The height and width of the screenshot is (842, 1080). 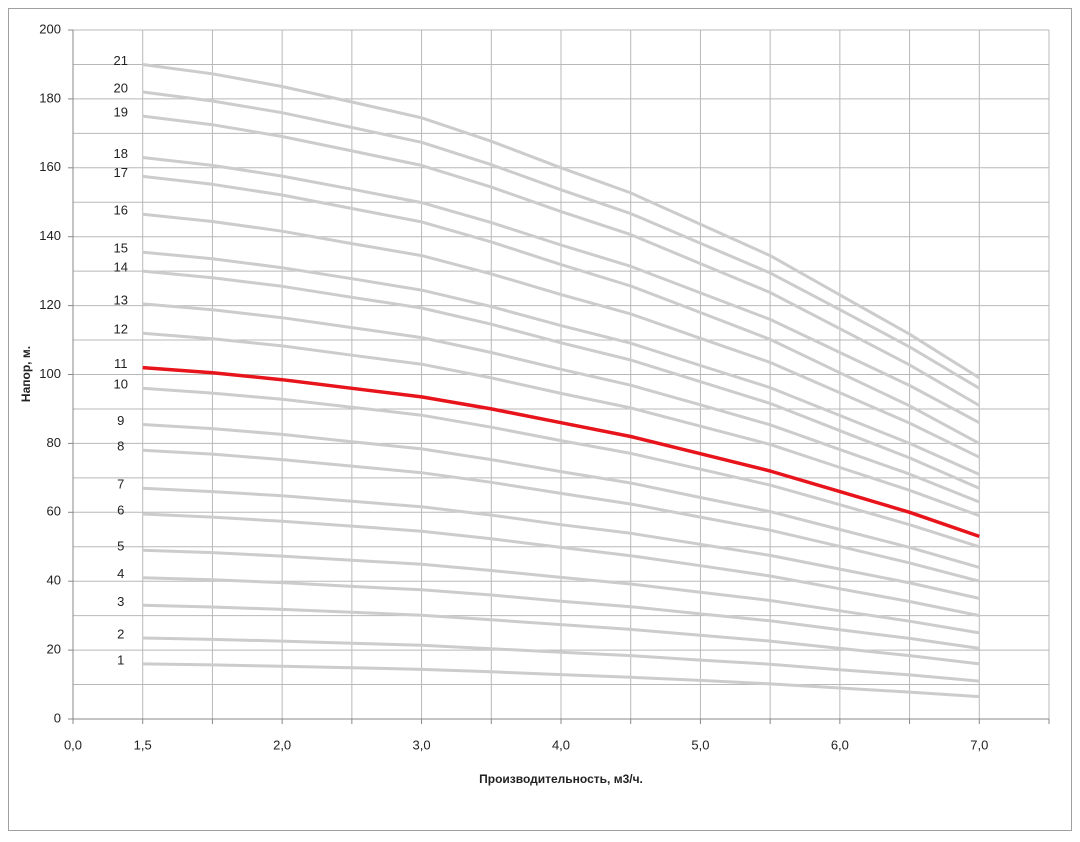 What do you see at coordinates (50, 235) in the screenshot?
I see `y-tick-label: 140` at bounding box center [50, 235].